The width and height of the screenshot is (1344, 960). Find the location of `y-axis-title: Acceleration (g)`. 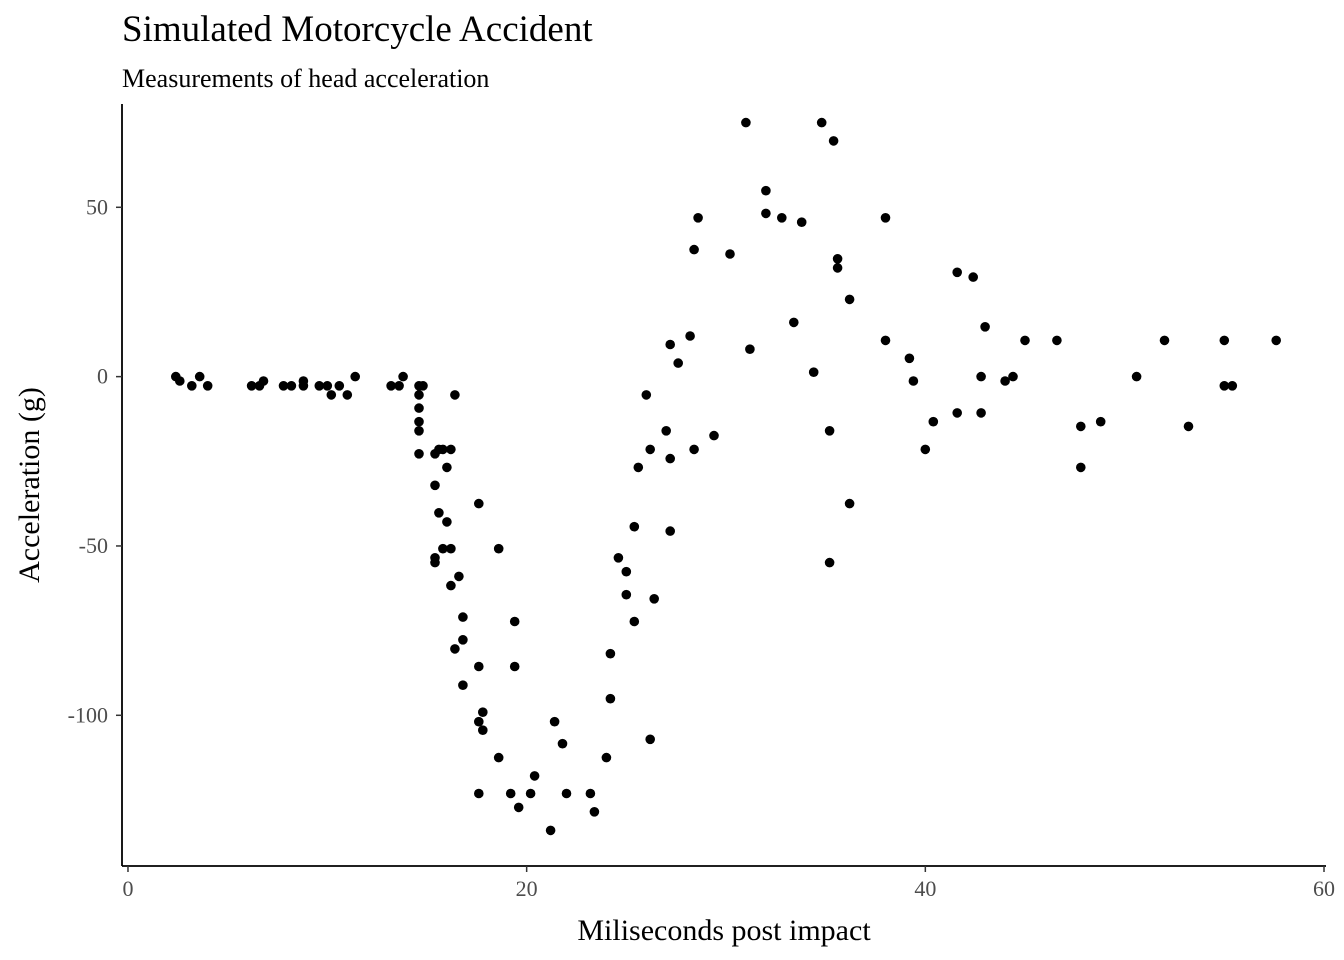

y-axis-title: Acceleration (g) is located at coordinates (29, 485).